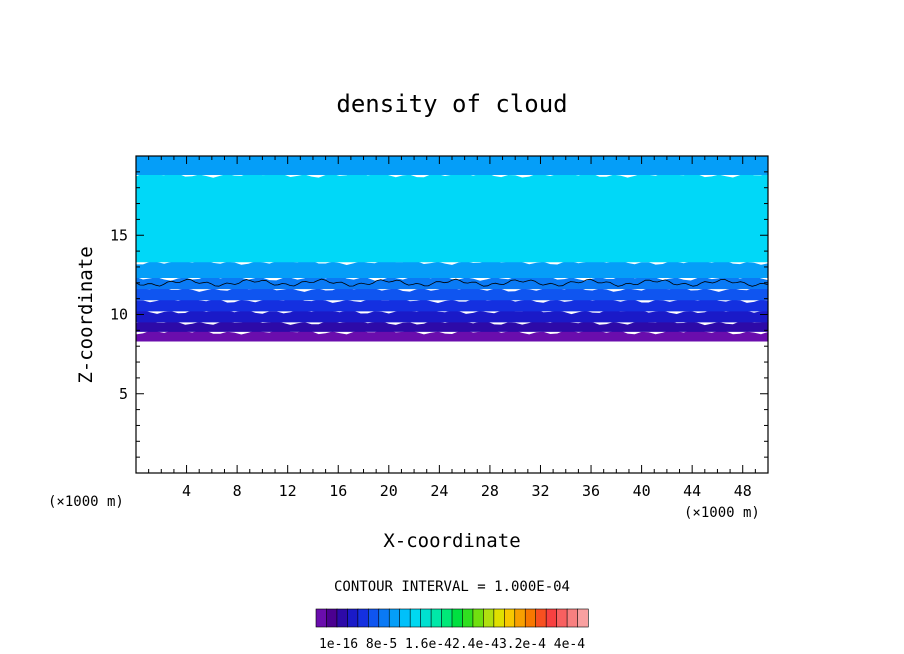  I want to click on x-tick-label: 20, so click(389, 491).